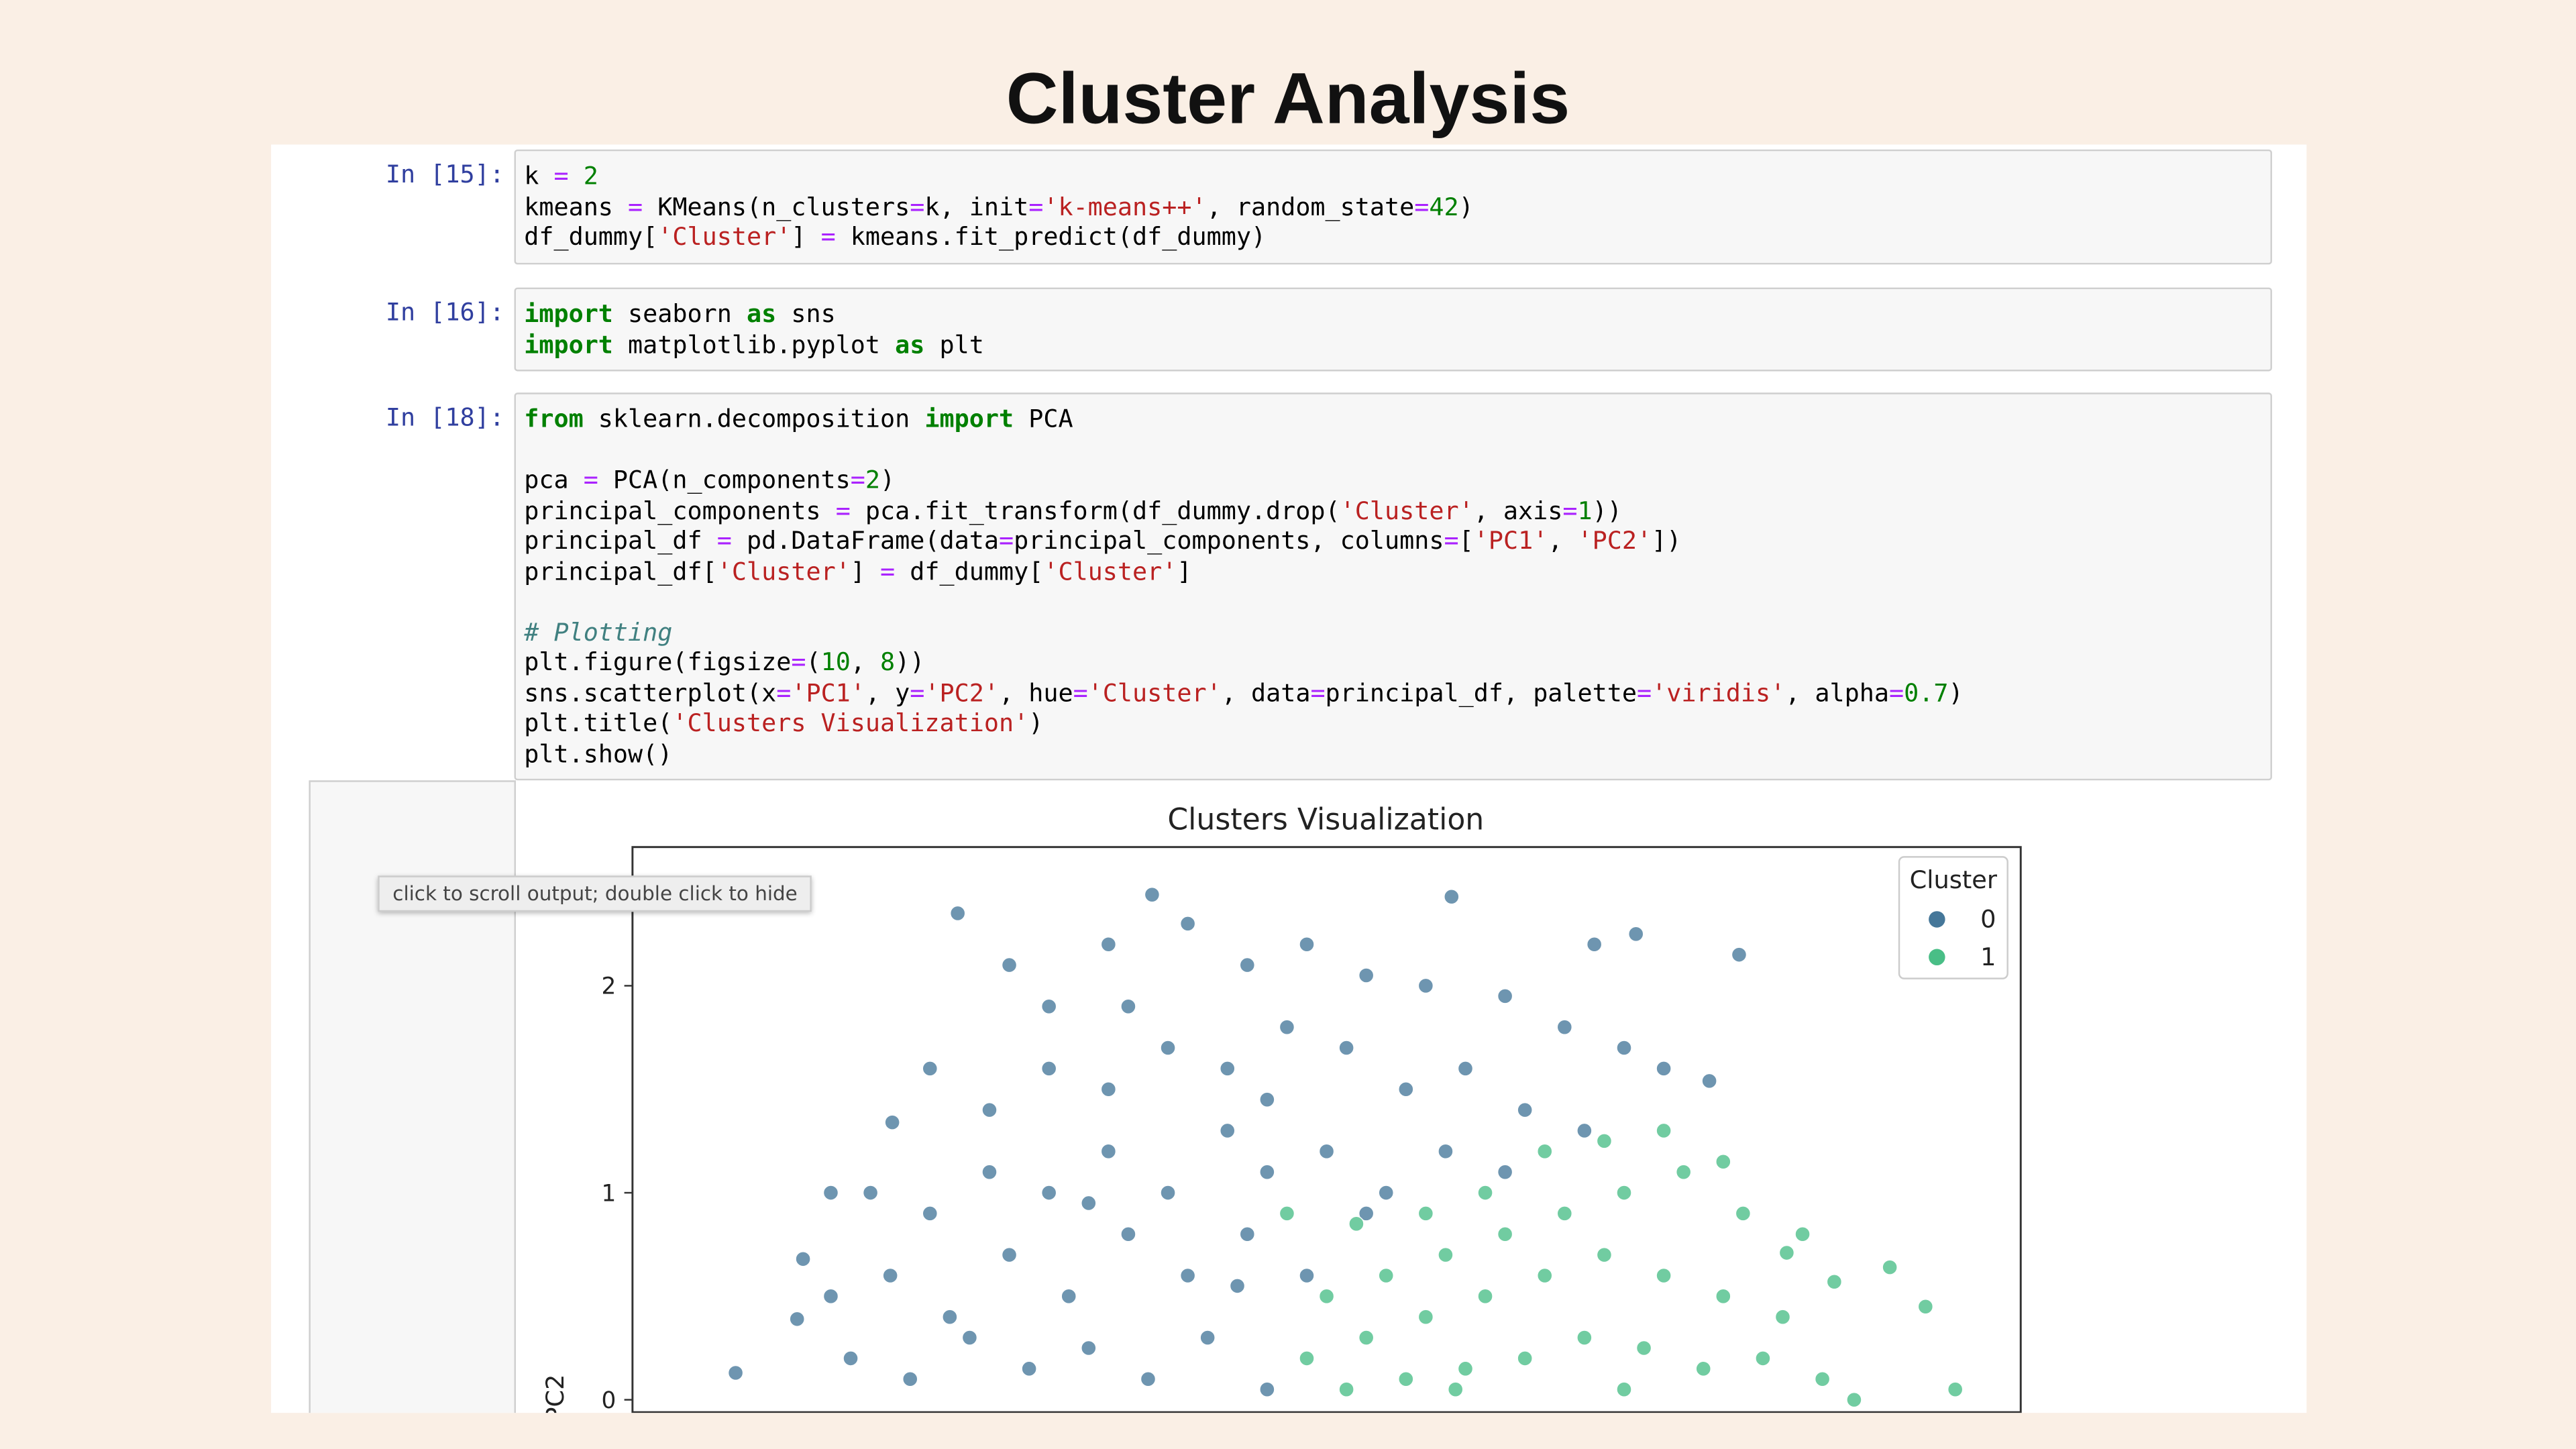 This screenshot has height=1449, width=2576. Describe the element at coordinates (609, 1400) in the screenshot. I see `y-tick-label: 0` at that location.